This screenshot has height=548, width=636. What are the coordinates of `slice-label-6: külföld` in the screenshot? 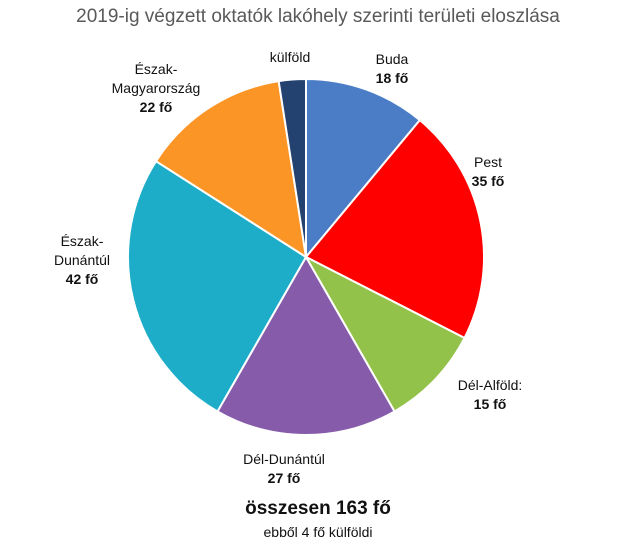 It's located at (290, 57).